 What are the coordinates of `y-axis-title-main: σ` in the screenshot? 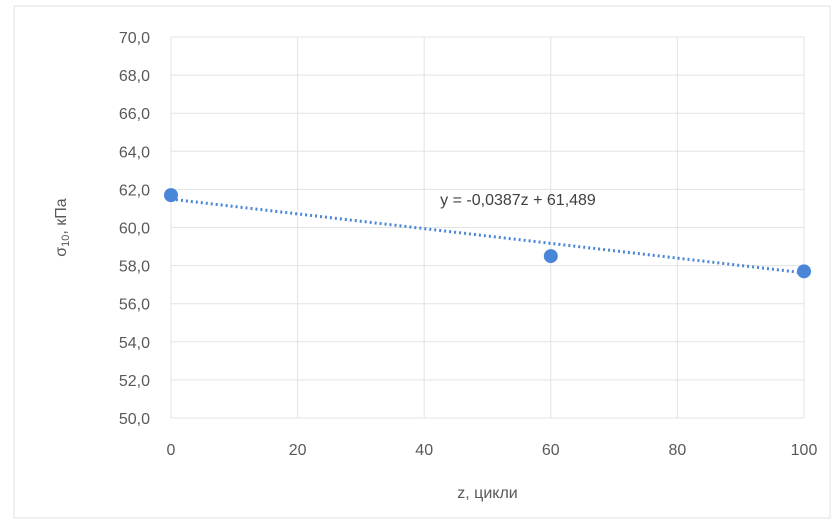 It's located at (61, 252).